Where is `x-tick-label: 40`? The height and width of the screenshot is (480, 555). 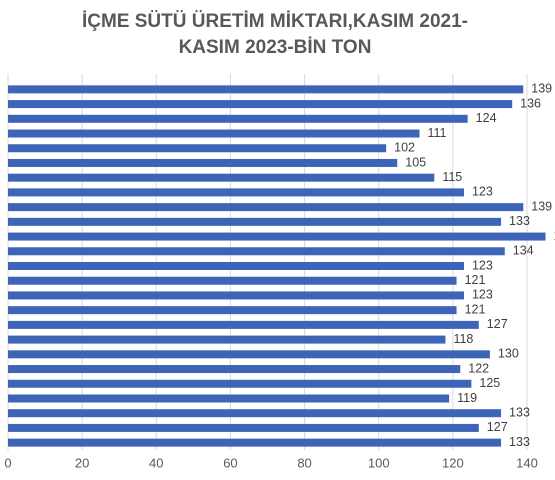 x-tick-label: 40 is located at coordinates (156, 462).